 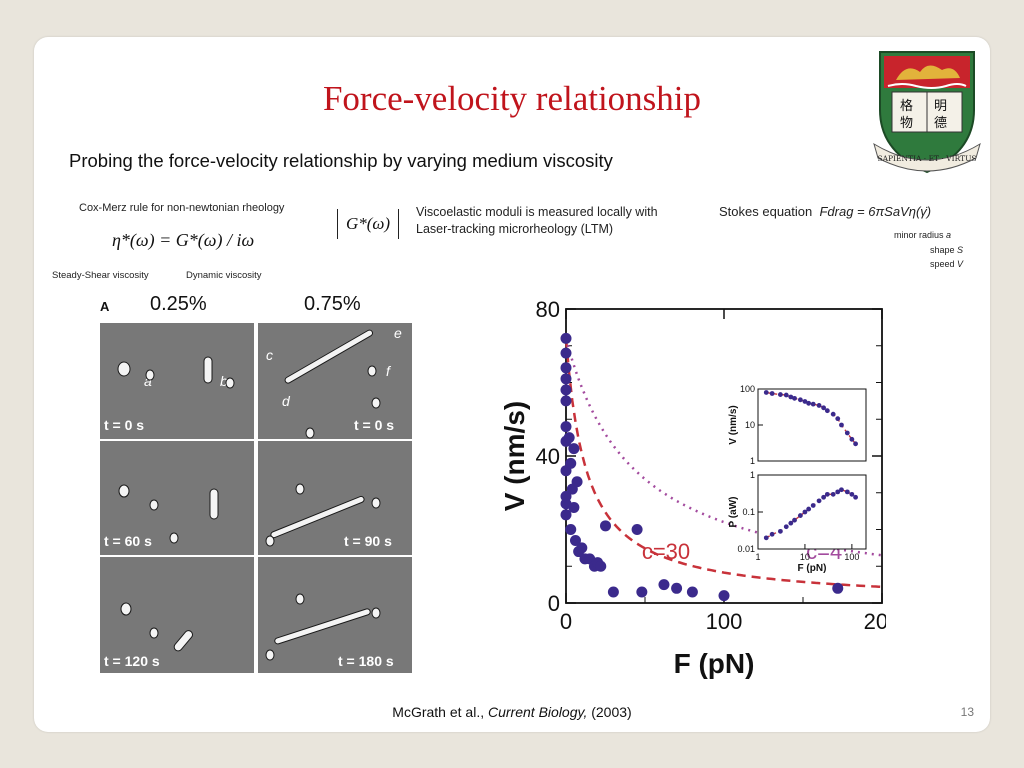 What do you see at coordinates (747, 389) in the screenshot?
I see `inset-y-tick-label: 100` at bounding box center [747, 389].